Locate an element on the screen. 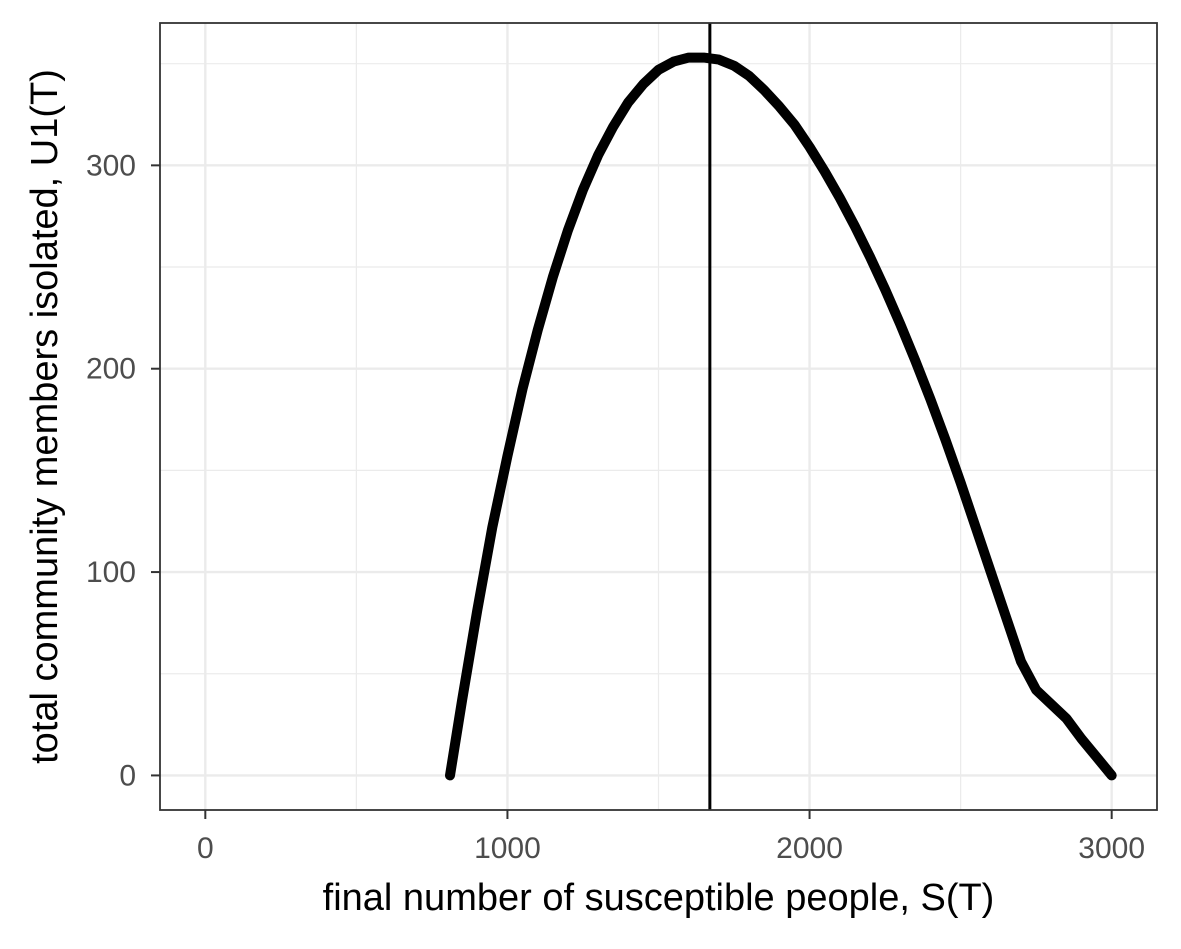 The image size is (1181, 949). y-tick-label: 200 is located at coordinates (111, 369).